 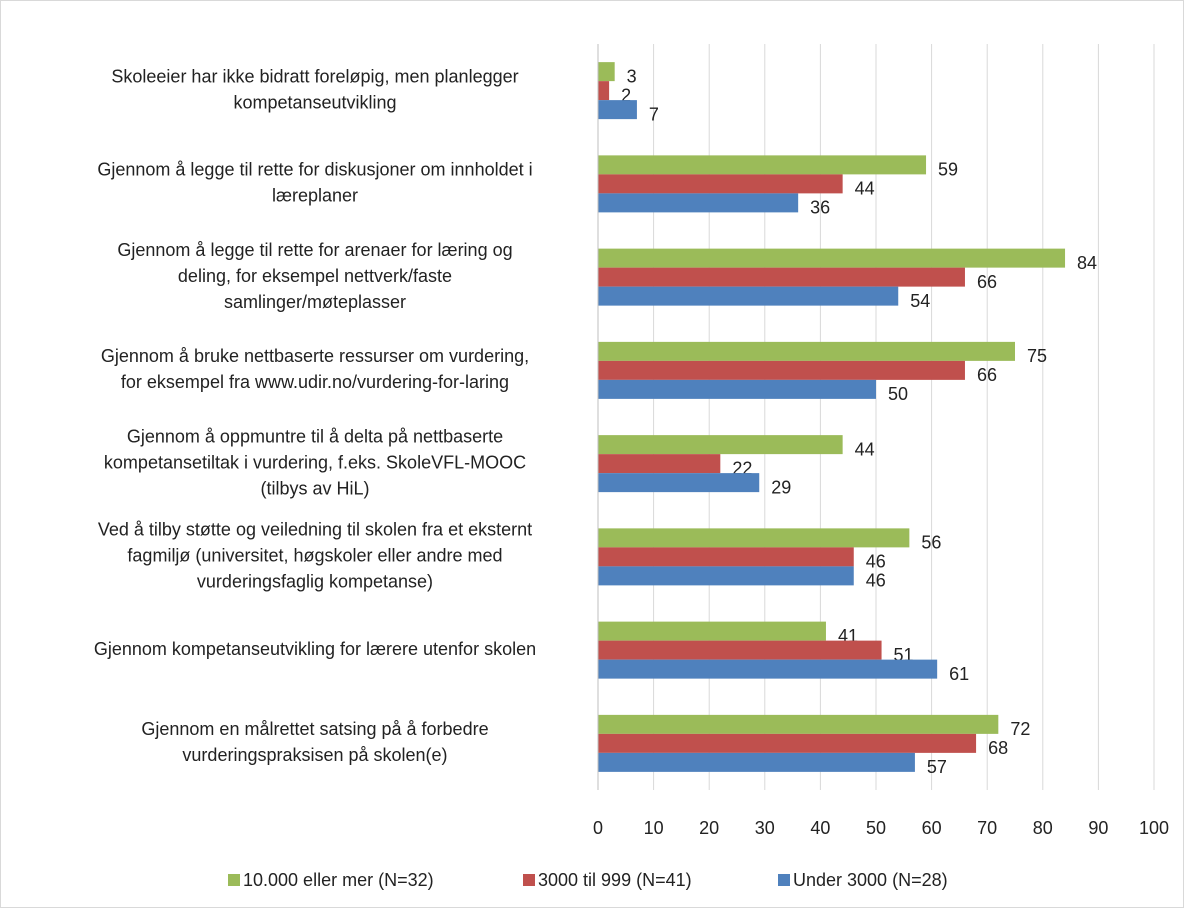 I want to click on value-label: 29, so click(x=781, y=487).